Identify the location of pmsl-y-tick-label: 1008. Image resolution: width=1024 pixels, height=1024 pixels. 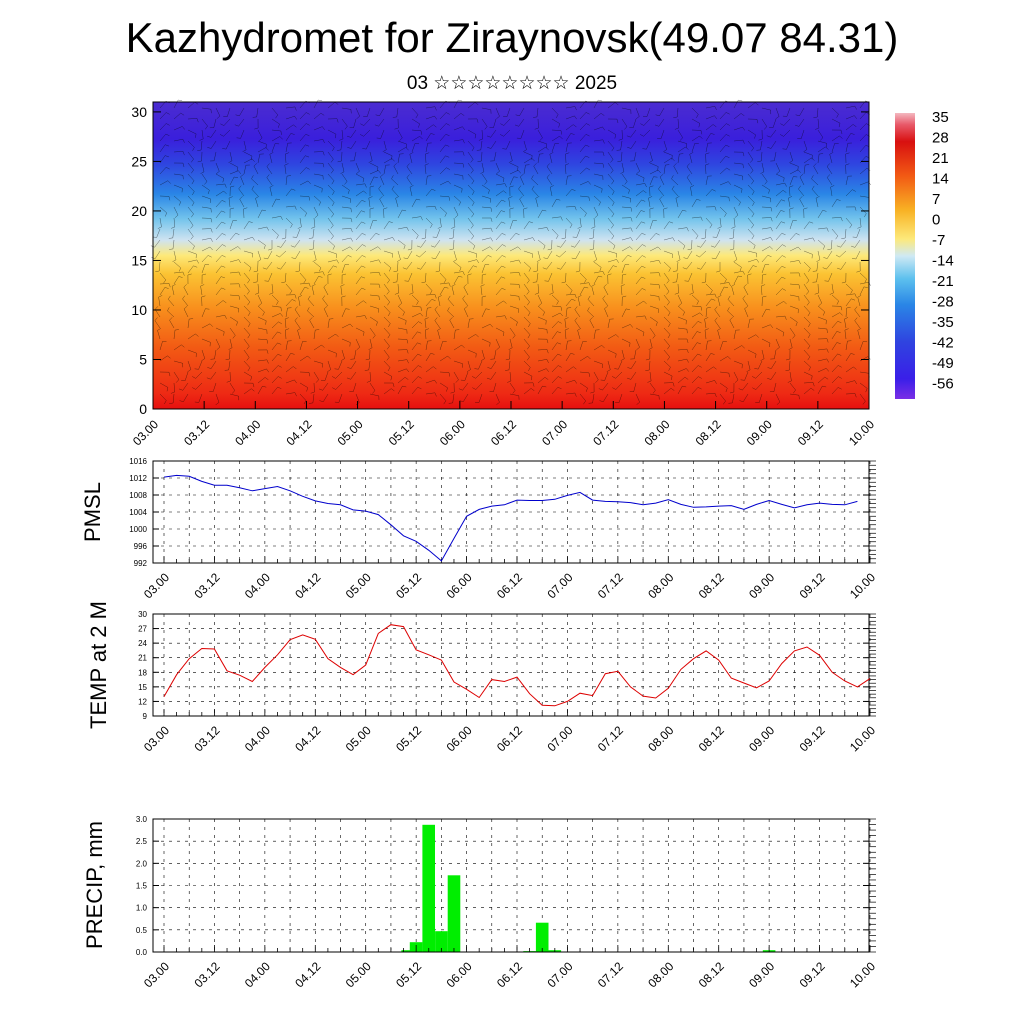
(138, 495).